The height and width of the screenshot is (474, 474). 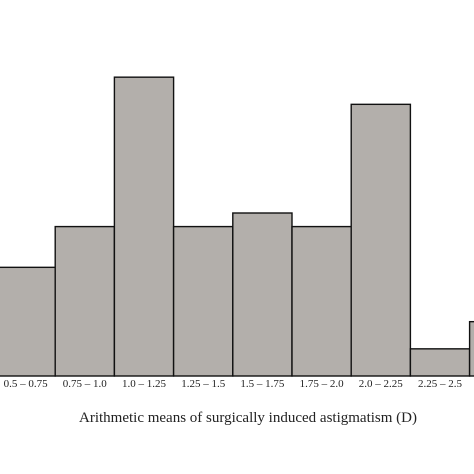 I want to click on x-tick-label: 2.25 – 2.5, so click(x=440, y=384).